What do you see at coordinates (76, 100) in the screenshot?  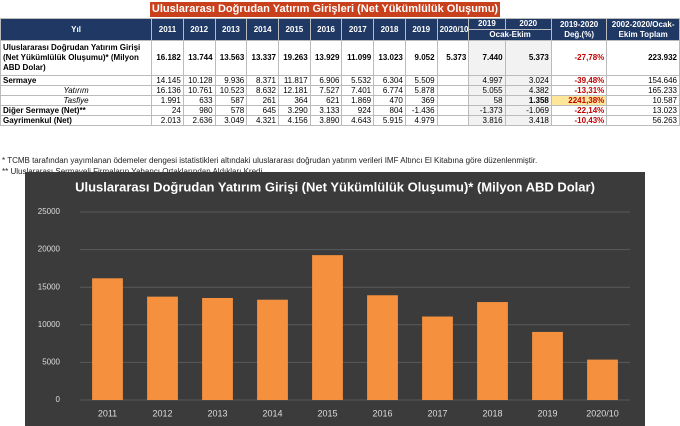 I see `table-cell: Tasfiye` at bounding box center [76, 100].